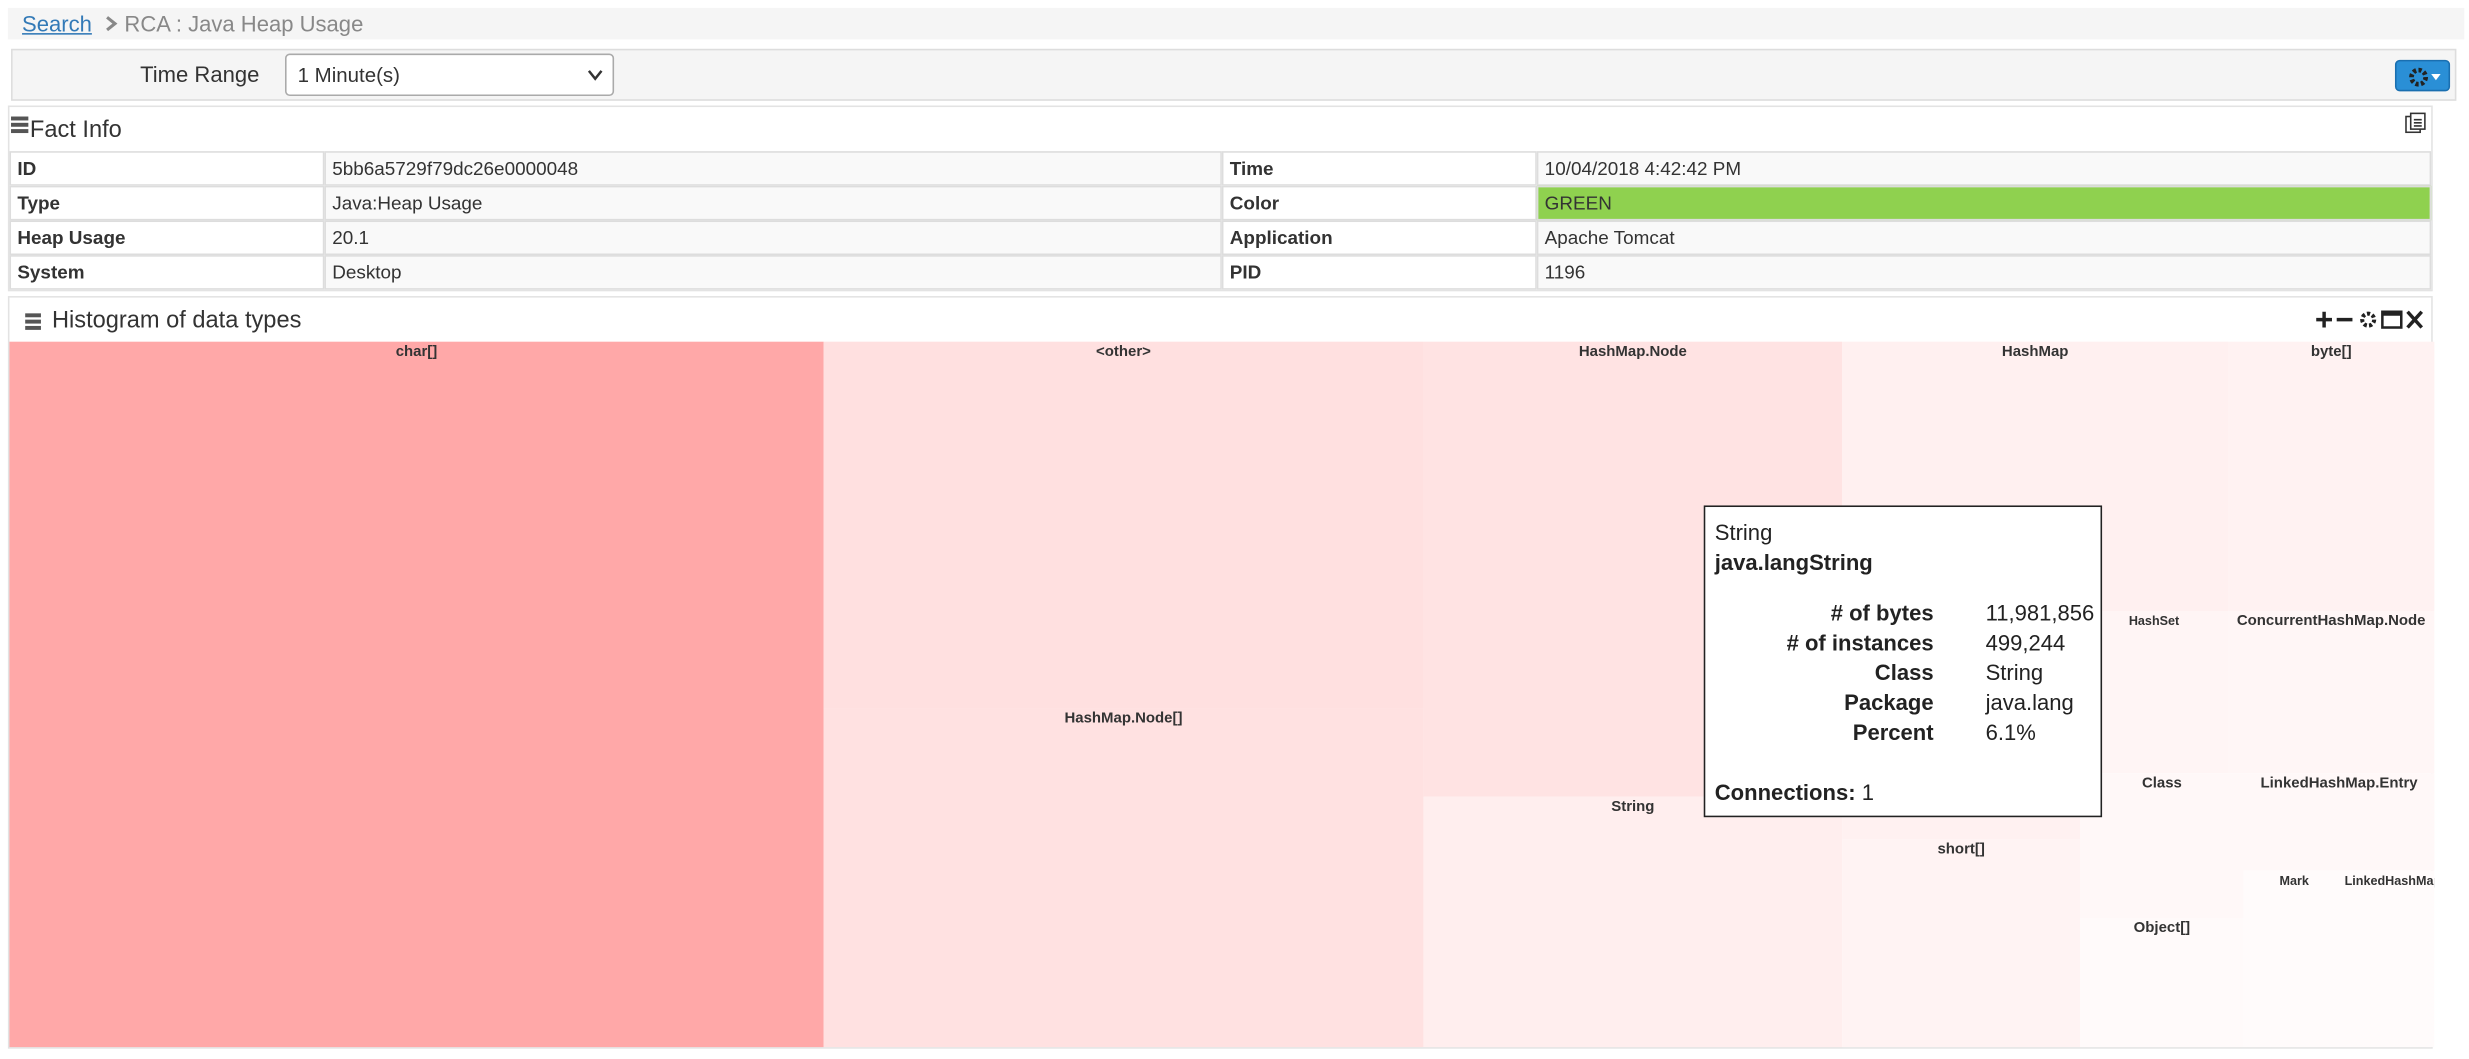 This screenshot has width=2469, height=1059. I want to click on fact-value: Apache Tomcat, so click(1984, 238).